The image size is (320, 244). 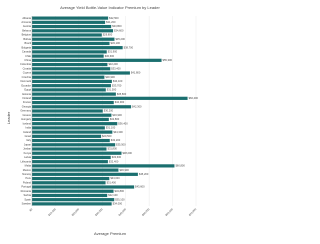 What do you see at coordinates (28, 128) in the screenshot?
I see `y-tick-label: India` at bounding box center [28, 128].